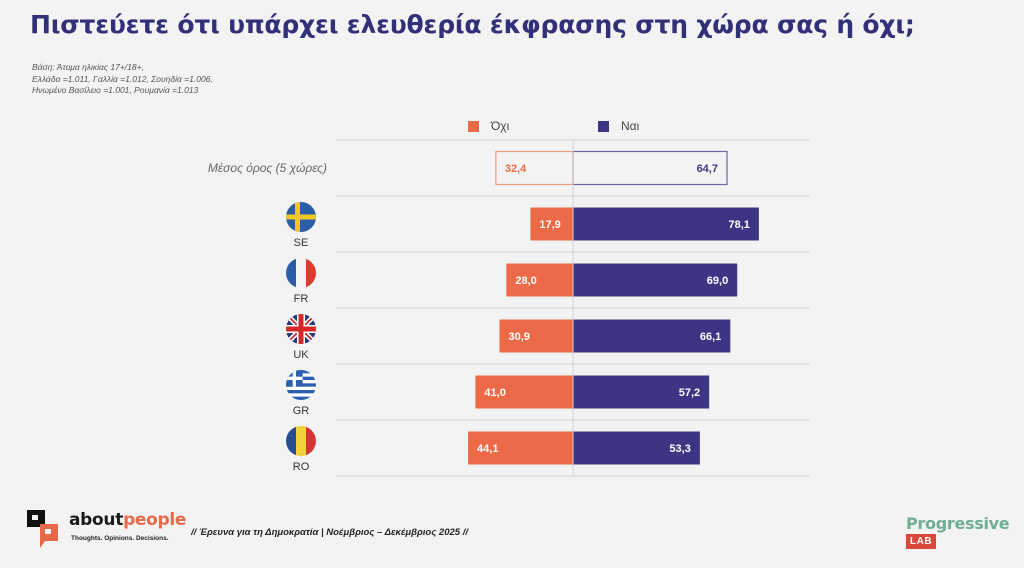 This screenshot has width=1024, height=568. What do you see at coordinates (488, 126) in the screenshot?
I see `legend-item-no: Όχι` at bounding box center [488, 126].